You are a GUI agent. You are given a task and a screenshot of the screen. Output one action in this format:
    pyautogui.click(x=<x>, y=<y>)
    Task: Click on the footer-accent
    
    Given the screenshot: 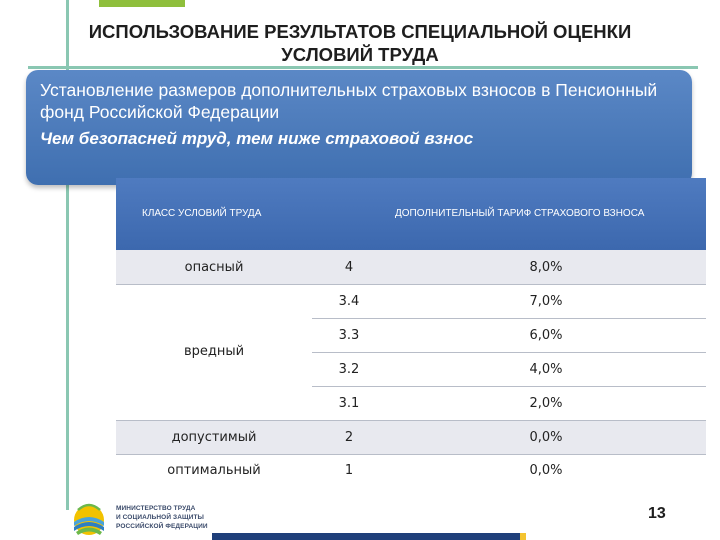 What is the action you would take?
    pyautogui.click(x=523, y=536)
    